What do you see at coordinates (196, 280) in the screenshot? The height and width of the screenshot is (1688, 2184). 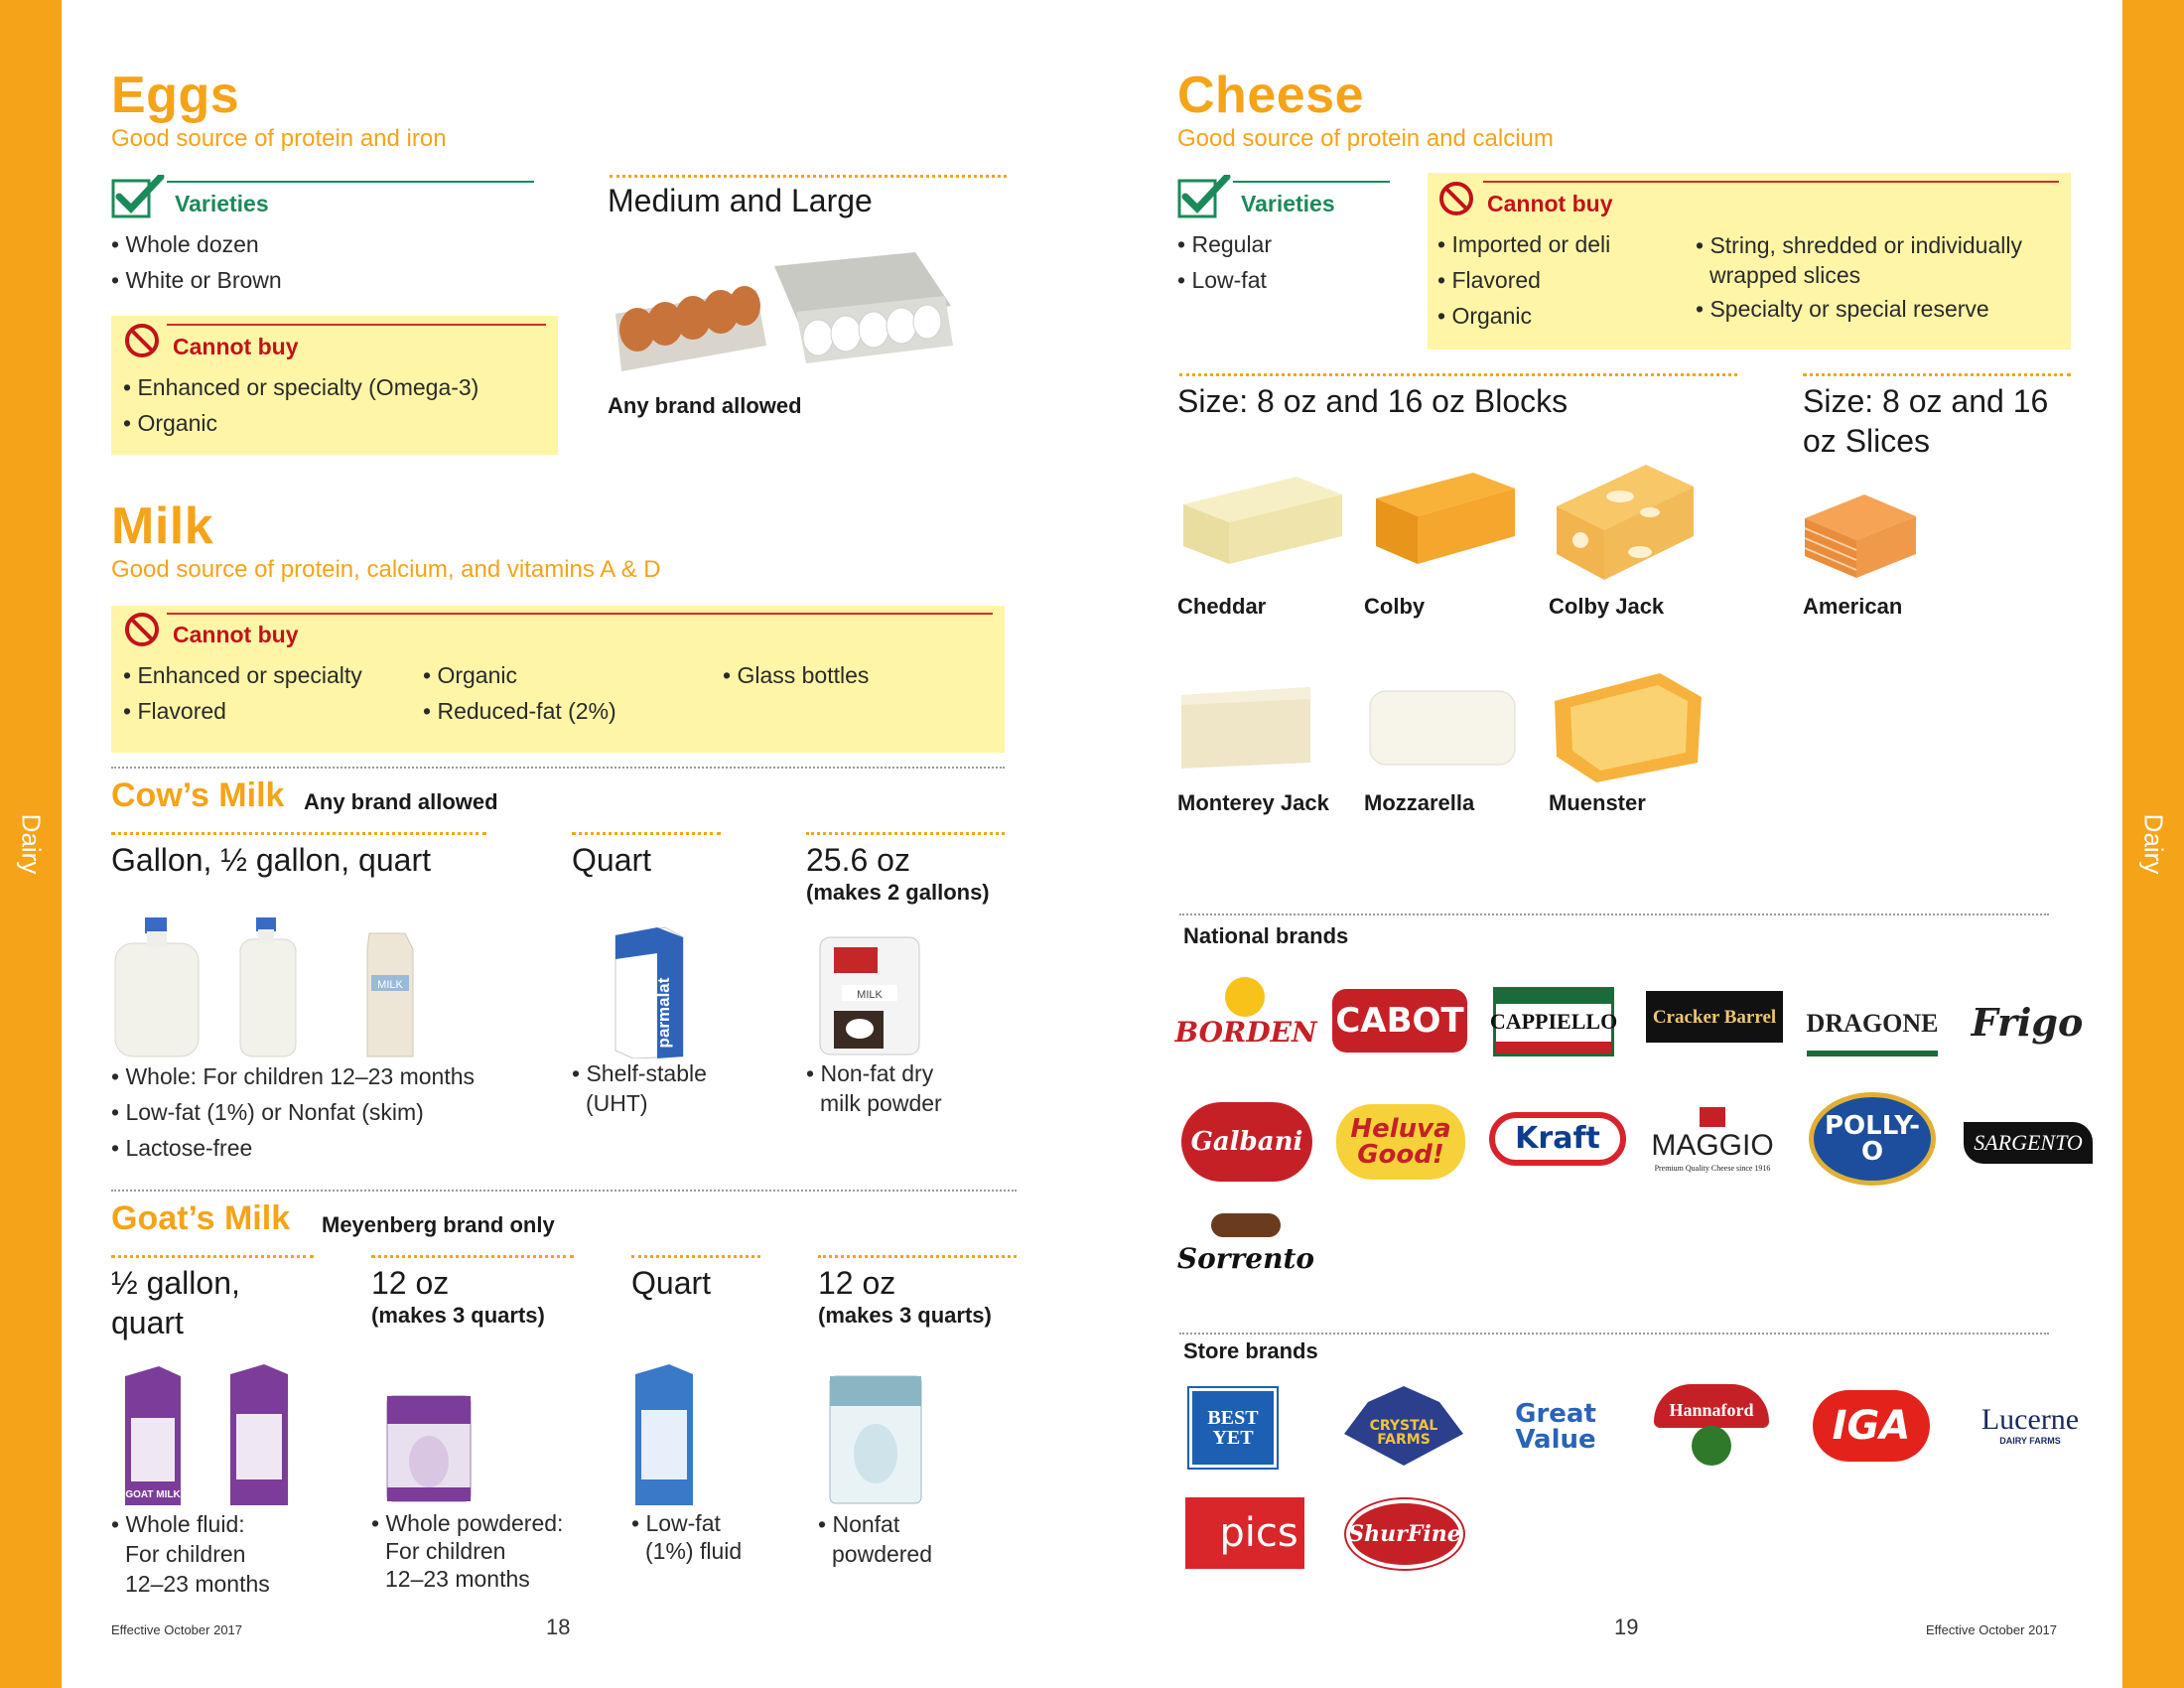 I see `list-item: White or Brown` at bounding box center [196, 280].